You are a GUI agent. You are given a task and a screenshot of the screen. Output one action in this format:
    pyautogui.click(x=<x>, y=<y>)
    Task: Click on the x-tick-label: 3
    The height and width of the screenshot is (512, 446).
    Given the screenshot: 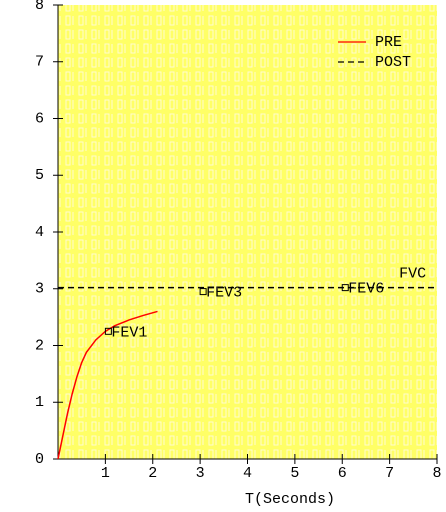 What is the action you would take?
    pyautogui.click(x=200, y=473)
    